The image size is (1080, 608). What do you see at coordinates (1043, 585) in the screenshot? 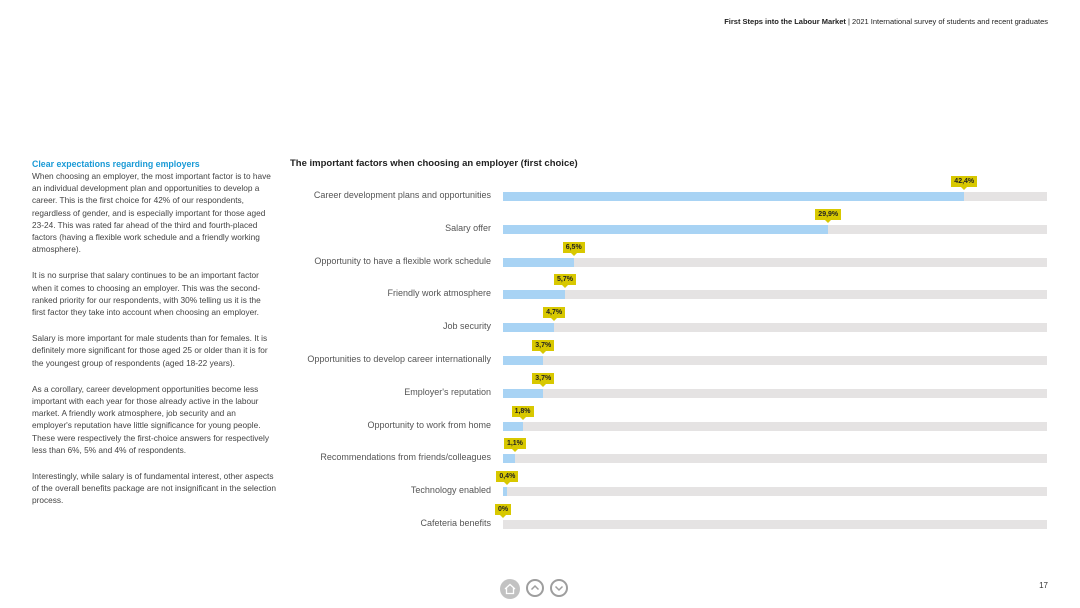
I see `page-number: 17` at bounding box center [1043, 585].